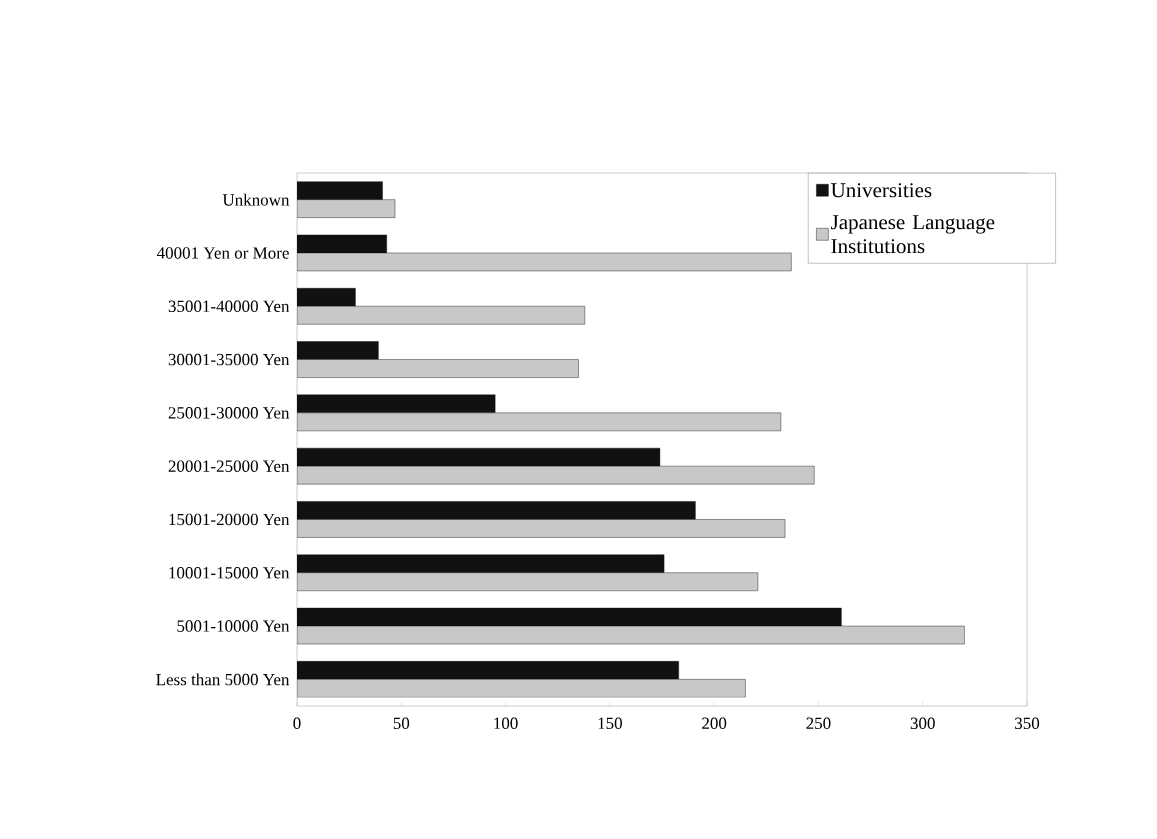 This screenshot has width=1157, height=839. I want to click on x-tick-label: 300, so click(922, 723).